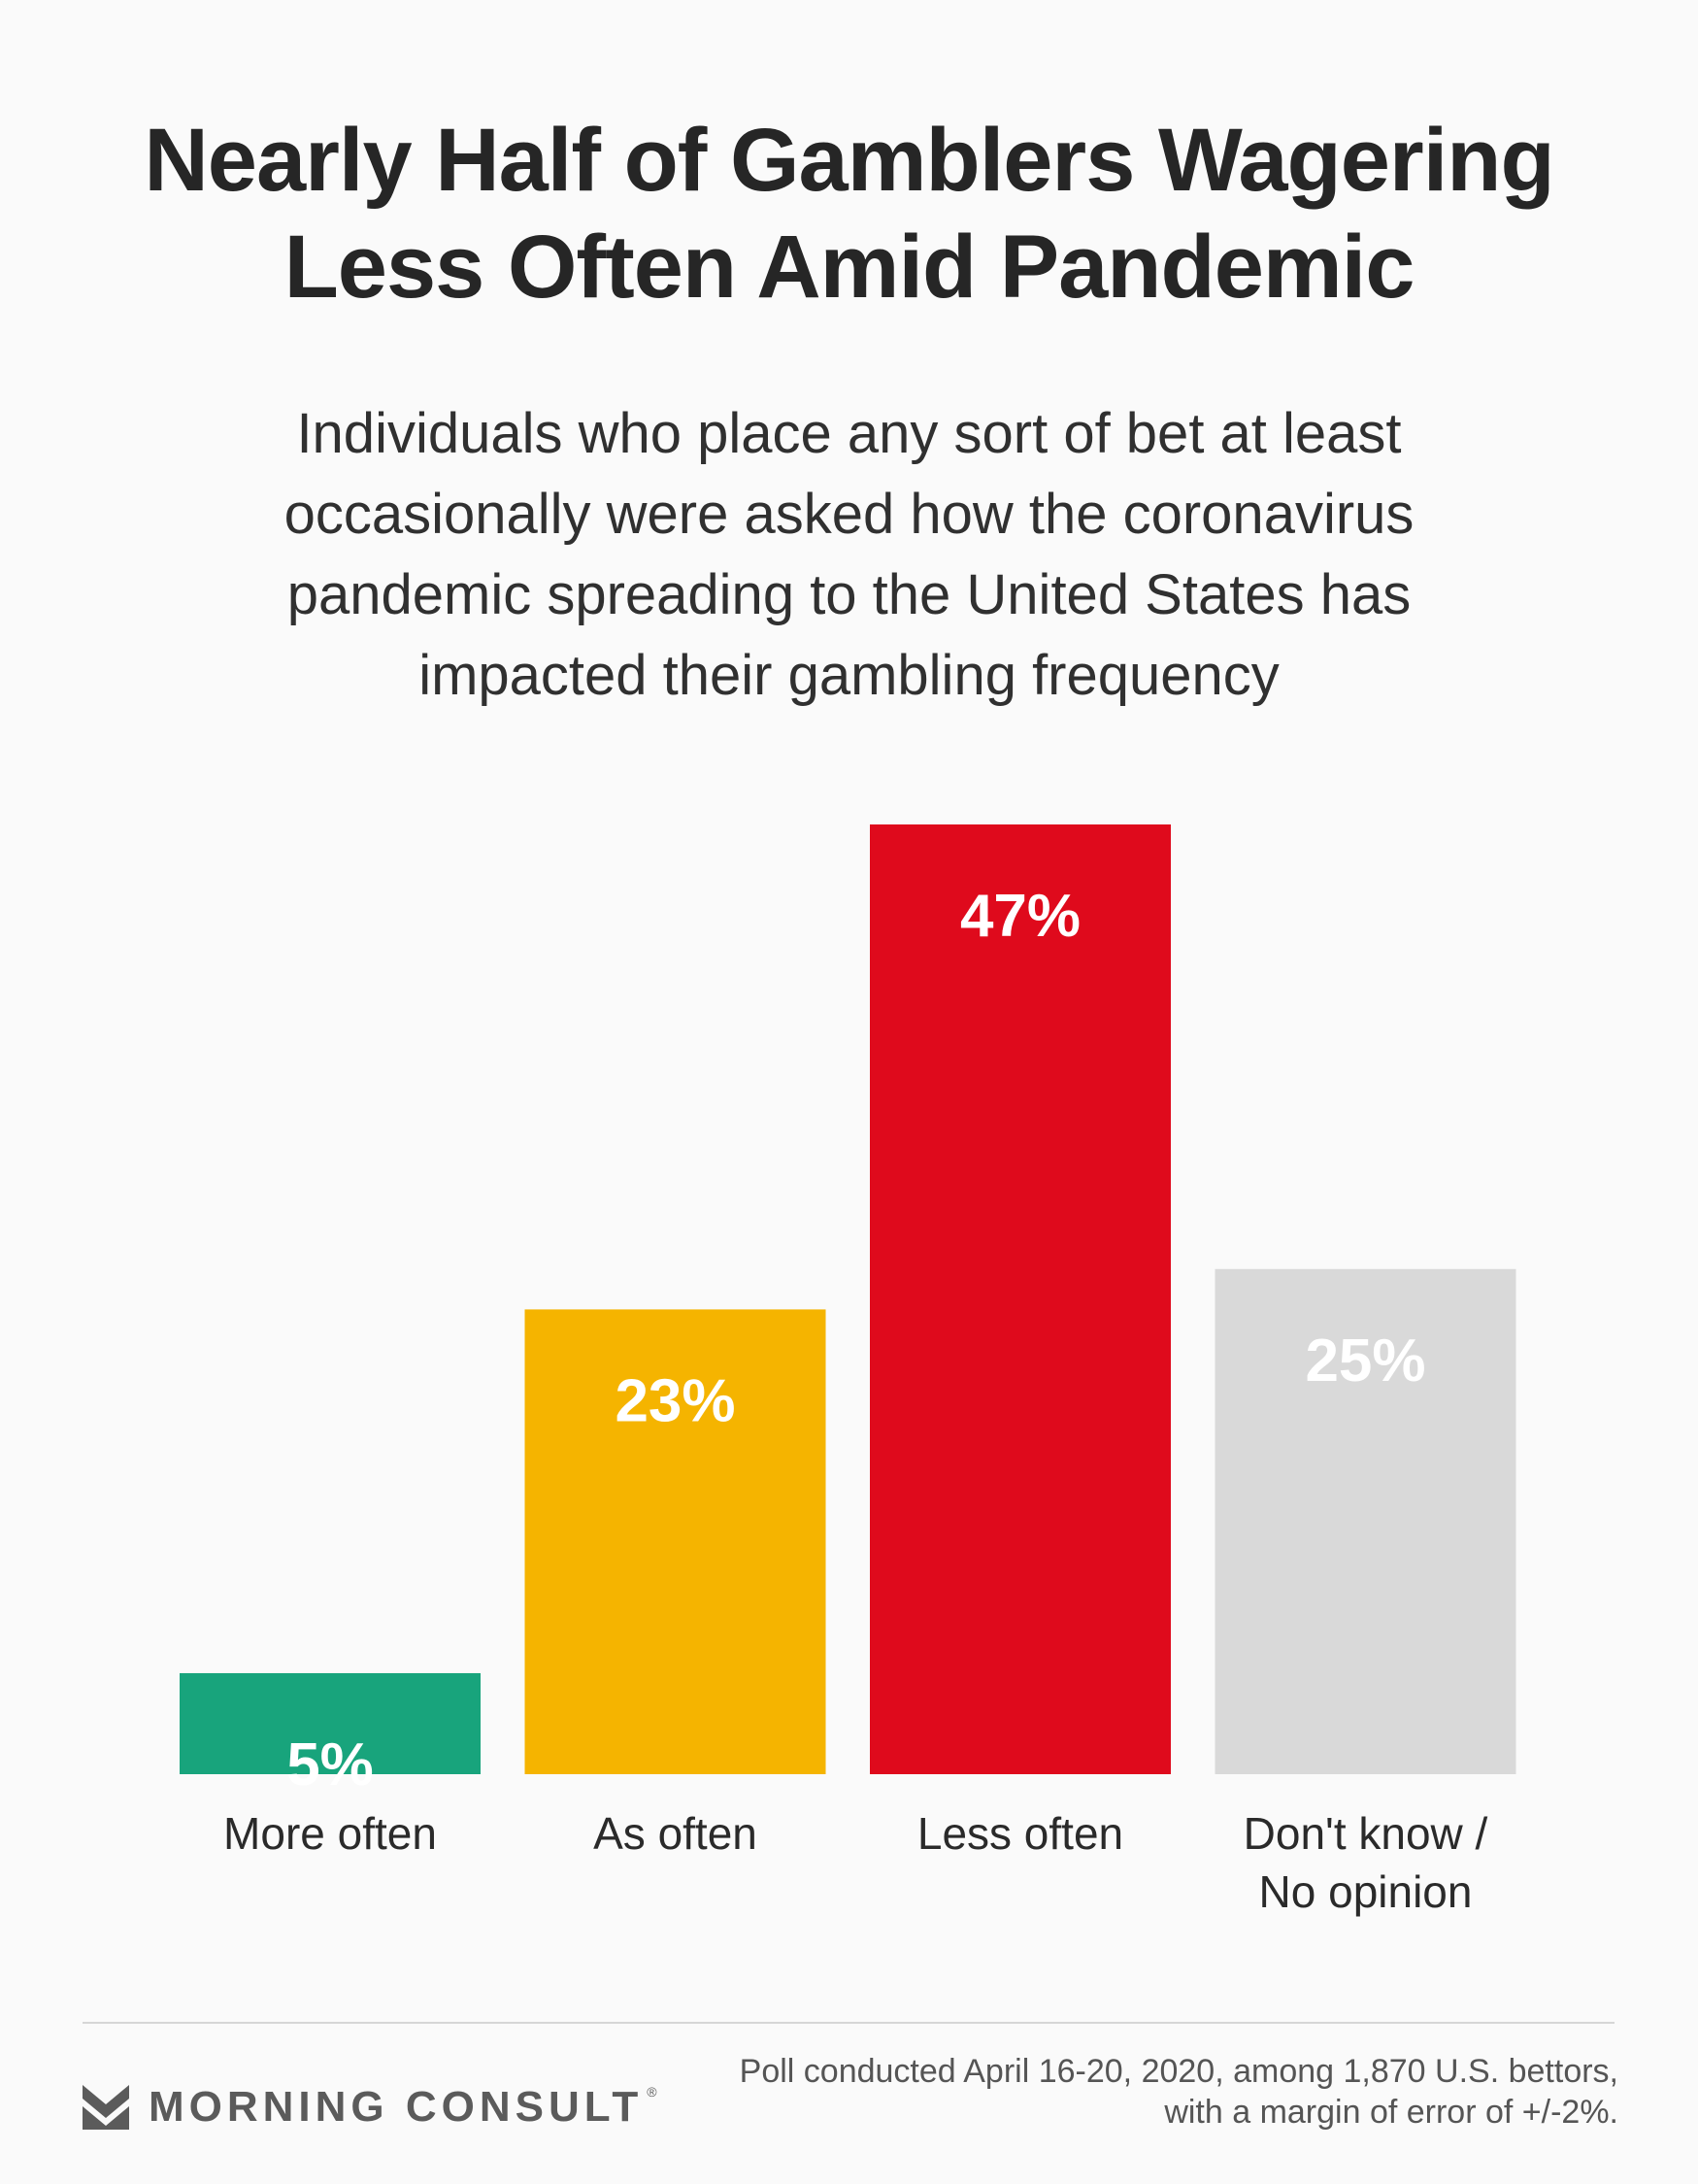 The height and width of the screenshot is (2184, 1698). I want to click on bar-value-label-1: 23%, so click(675, 1400).